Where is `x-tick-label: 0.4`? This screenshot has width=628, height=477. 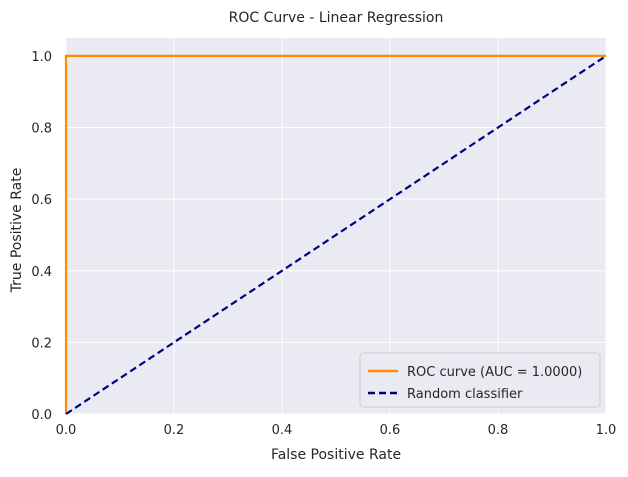
x-tick-label: 0.4 is located at coordinates (282, 430).